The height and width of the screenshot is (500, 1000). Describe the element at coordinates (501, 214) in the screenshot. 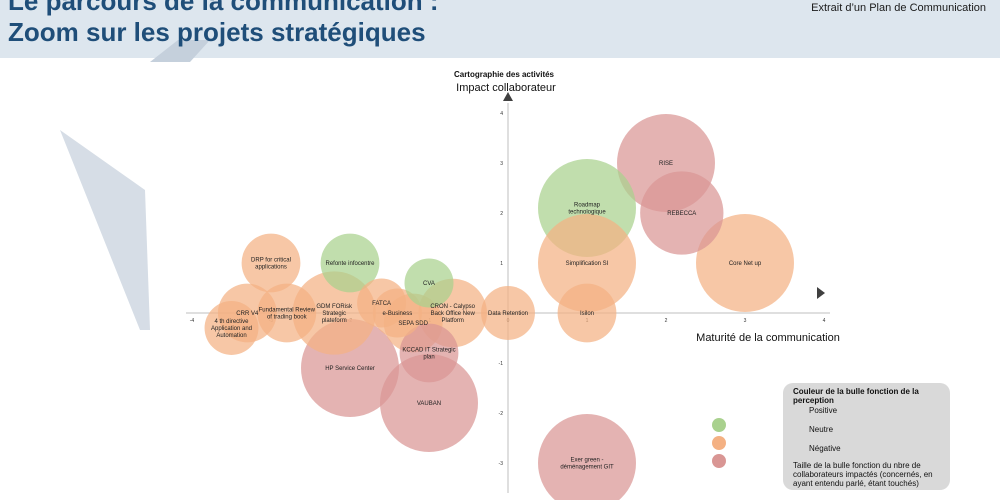

I see `y-tick-label: 2` at that location.